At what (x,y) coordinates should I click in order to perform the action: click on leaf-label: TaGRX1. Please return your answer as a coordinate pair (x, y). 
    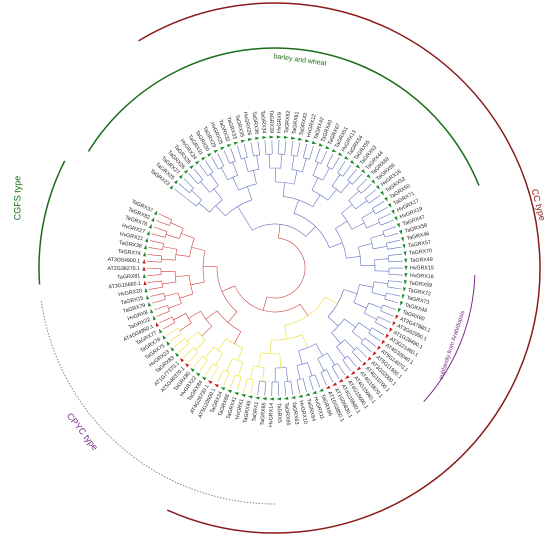
    Looking at the image, I should click on (255, 411).